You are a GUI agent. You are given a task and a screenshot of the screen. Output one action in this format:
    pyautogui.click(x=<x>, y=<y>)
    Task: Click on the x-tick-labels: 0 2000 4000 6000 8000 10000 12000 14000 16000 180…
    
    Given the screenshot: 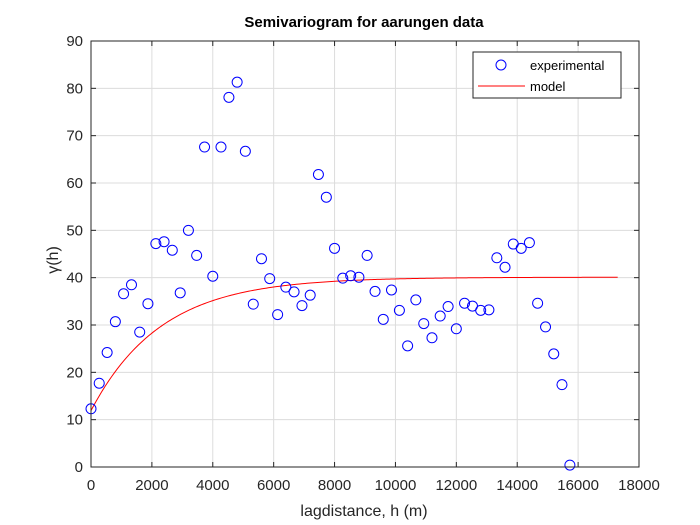 What is the action you would take?
    pyautogui.click(x=373, y=485)
    